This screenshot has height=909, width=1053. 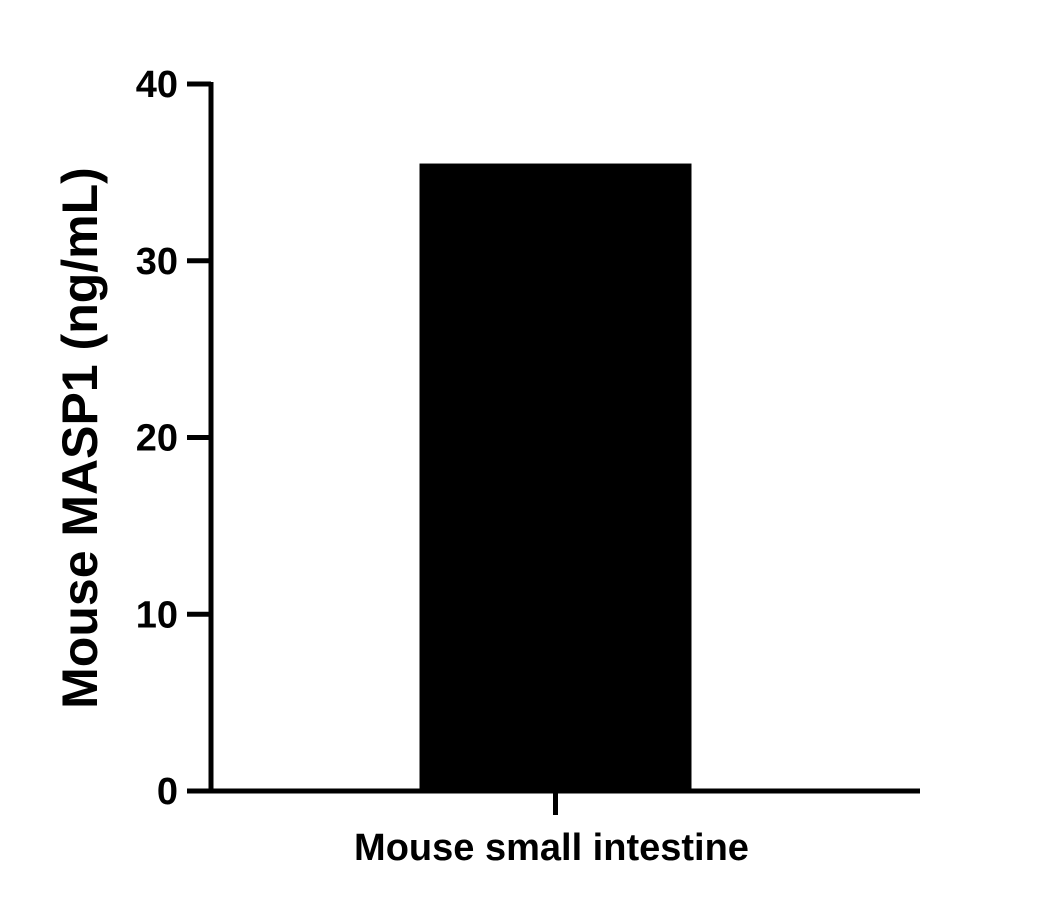 What do you see at coordinates (157, 85) in the screenshot?
I see `y-tick-label: 40` at bounding box center [157, 85].